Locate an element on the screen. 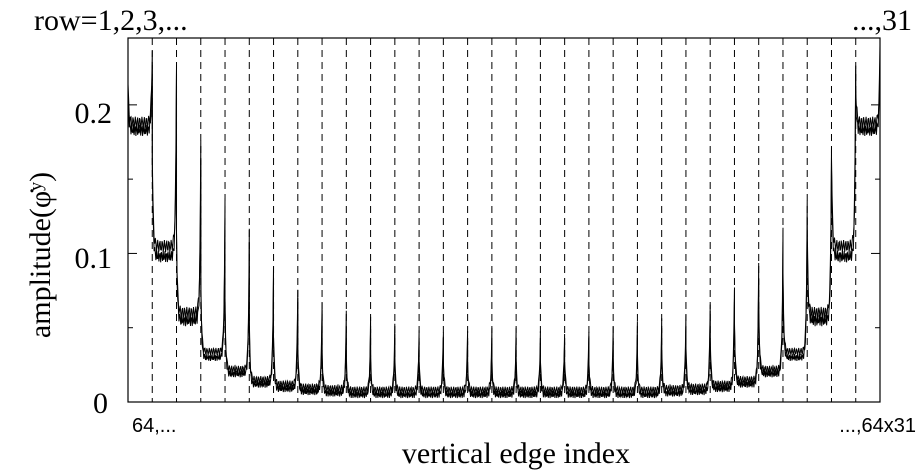 The width and height of the screenshot is (918, 474). top-annotation-right: ...,31 is located at coordinates (882, 20).